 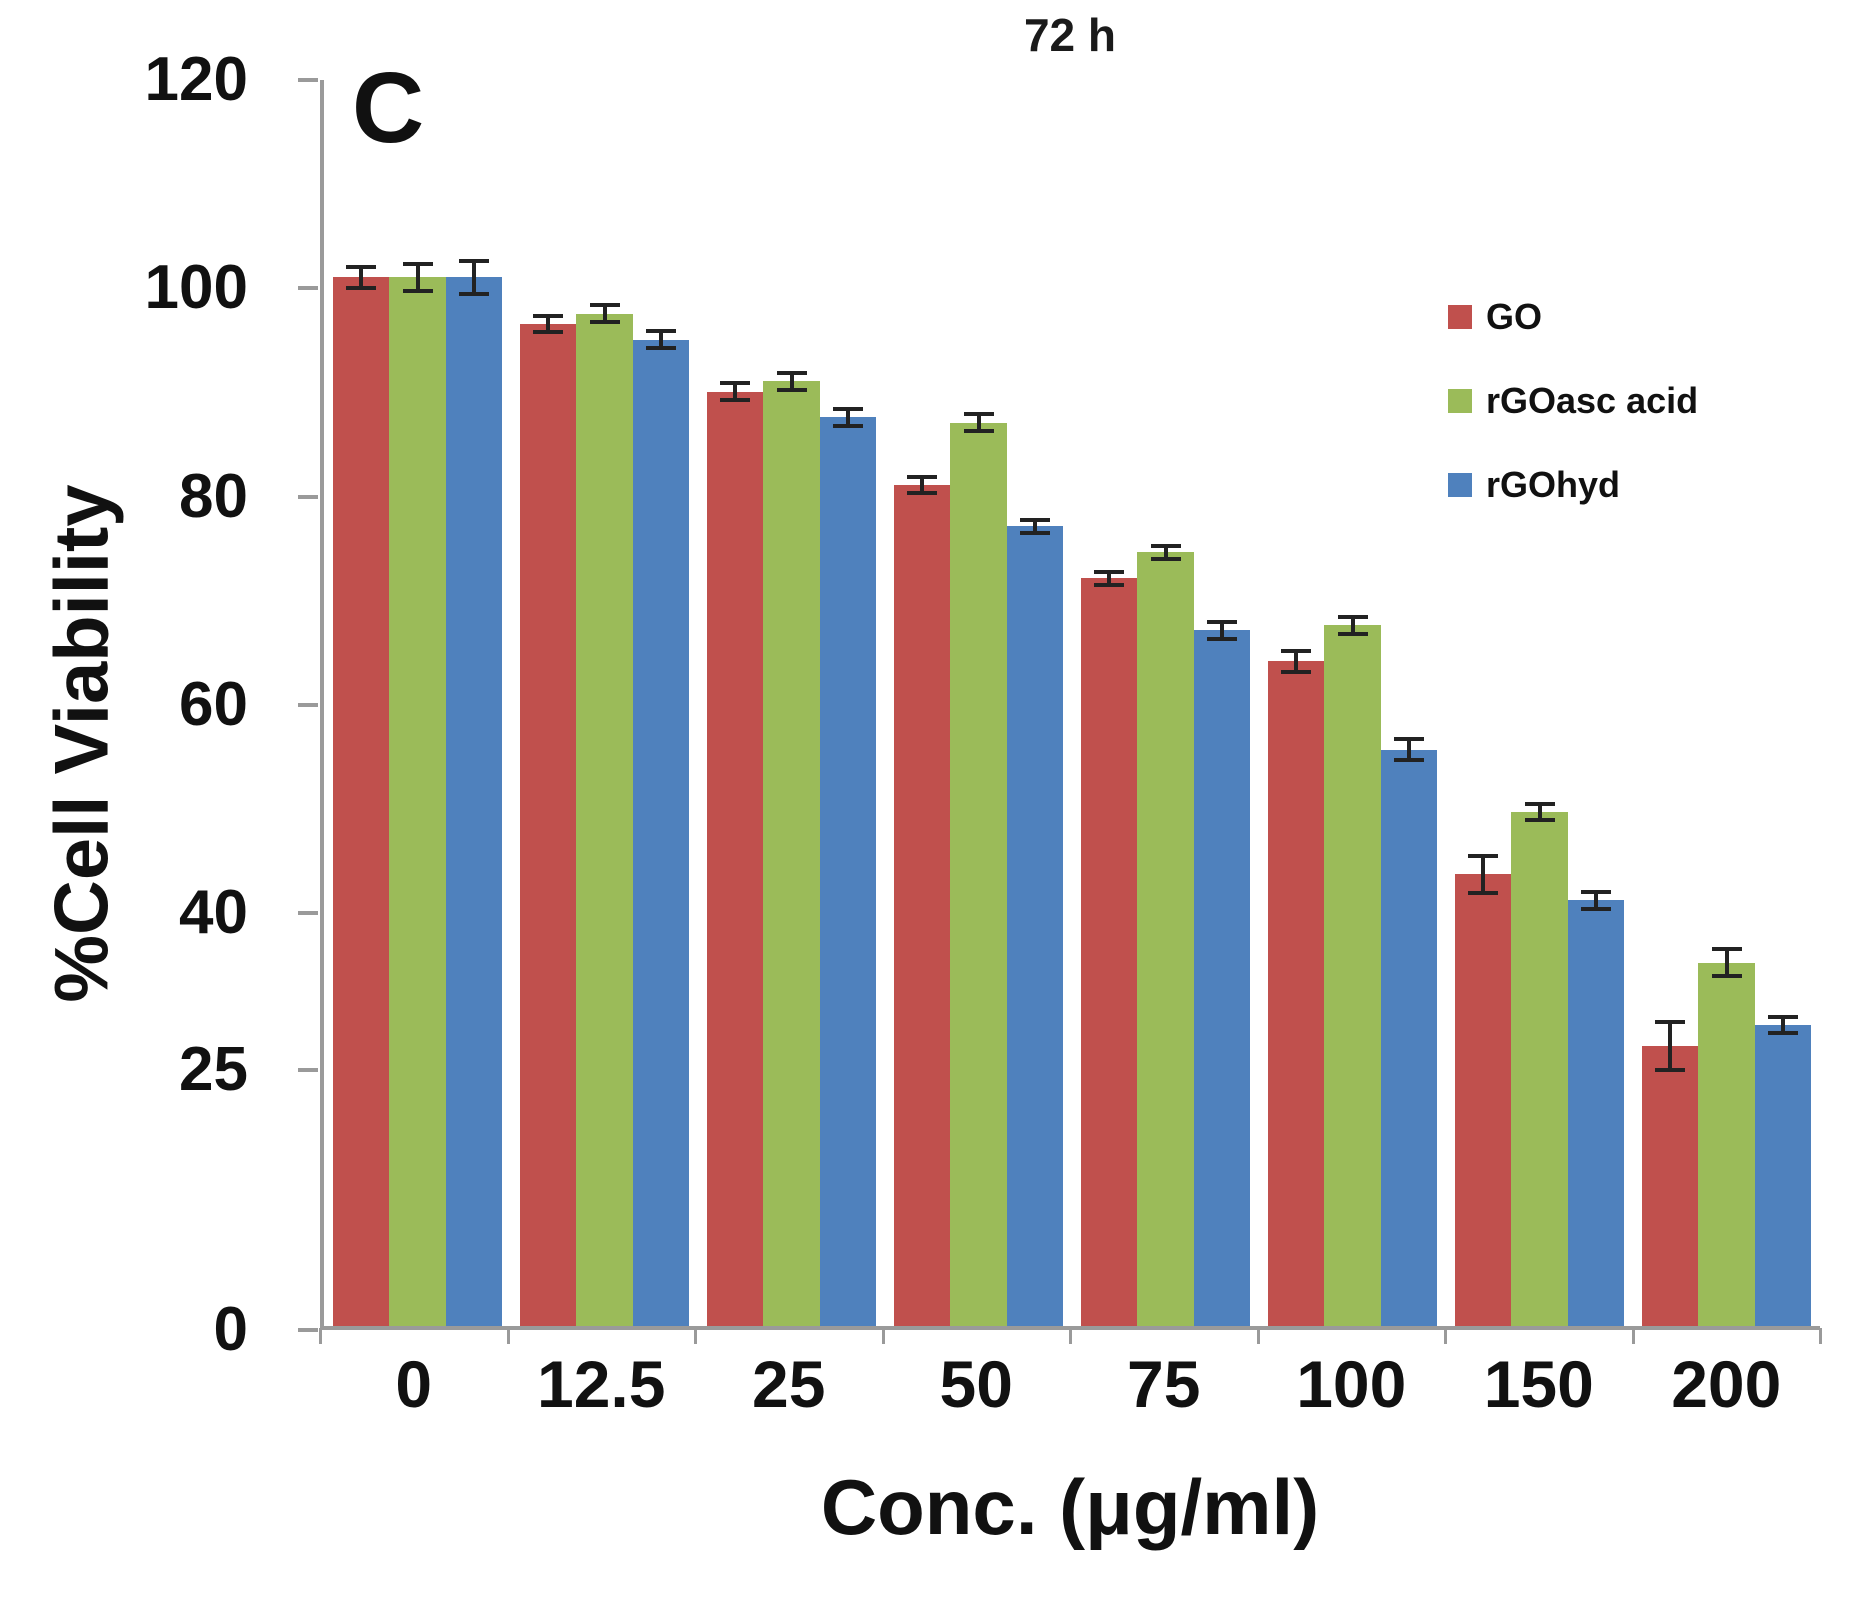 I want to click on x-tick-label: 0, so click(x=414, y=1384).